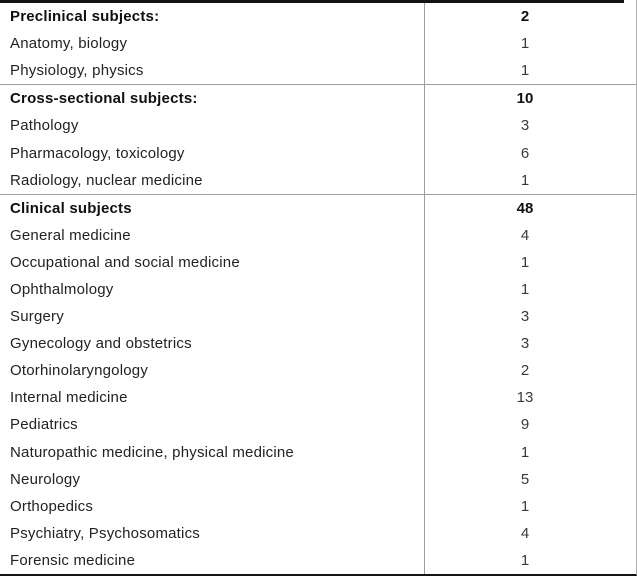  Describe the element at coordinates (525, 17) in the screenshot. I see `section-header-count: 2` at that location.